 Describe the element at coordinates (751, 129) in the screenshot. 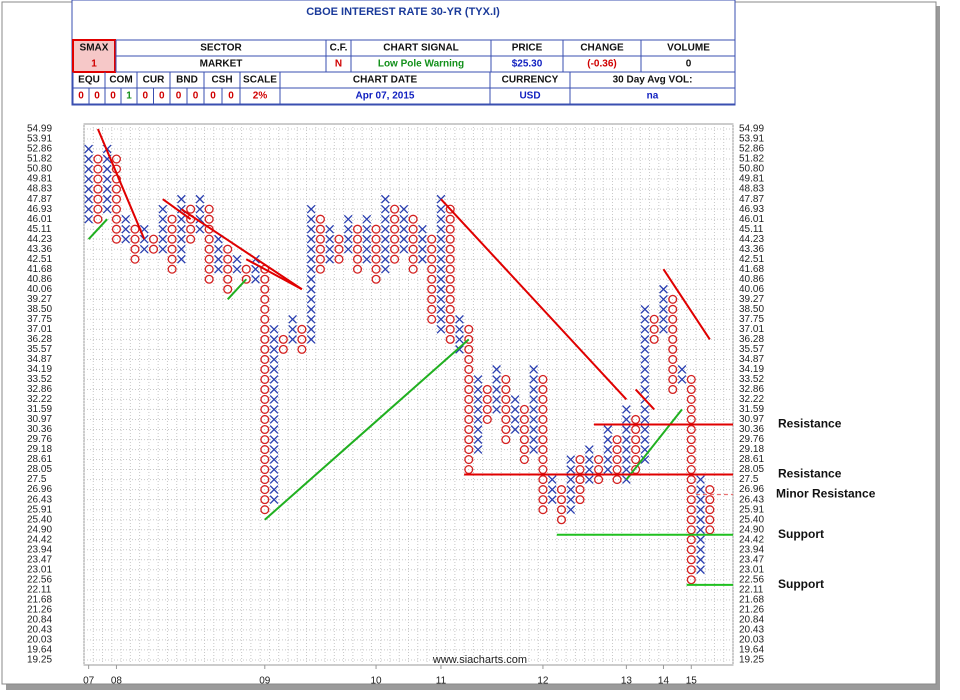

I see `y-tick-label-right: 54.99` at that location.